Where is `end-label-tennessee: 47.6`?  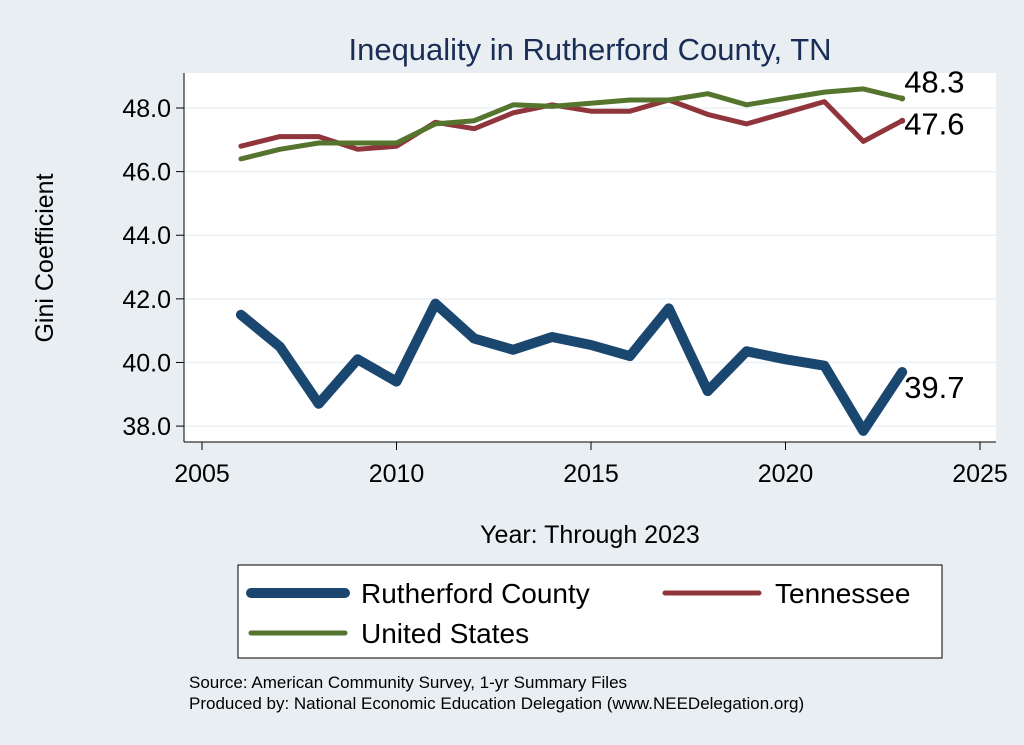
end-label-tennessee: 47.6 is located at coordinates (934, 124).